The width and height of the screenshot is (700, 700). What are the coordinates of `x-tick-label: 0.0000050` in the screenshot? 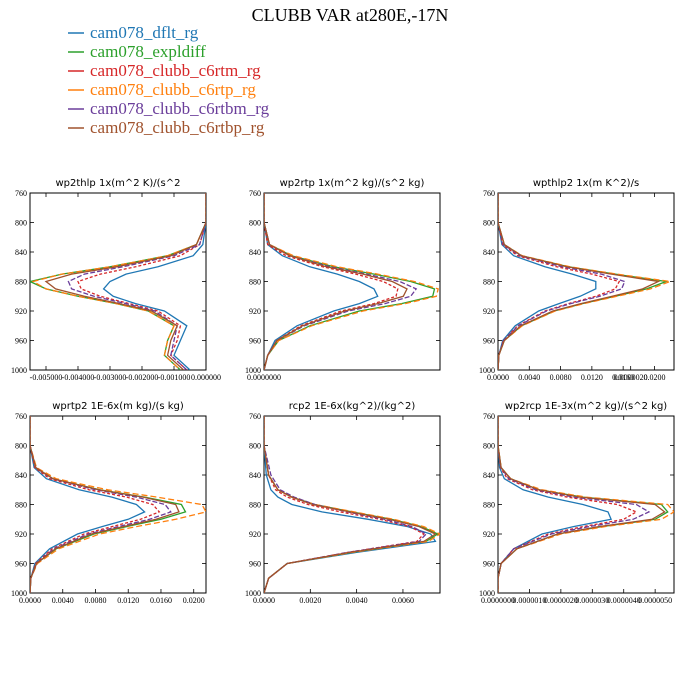 It's located at (655, 600).